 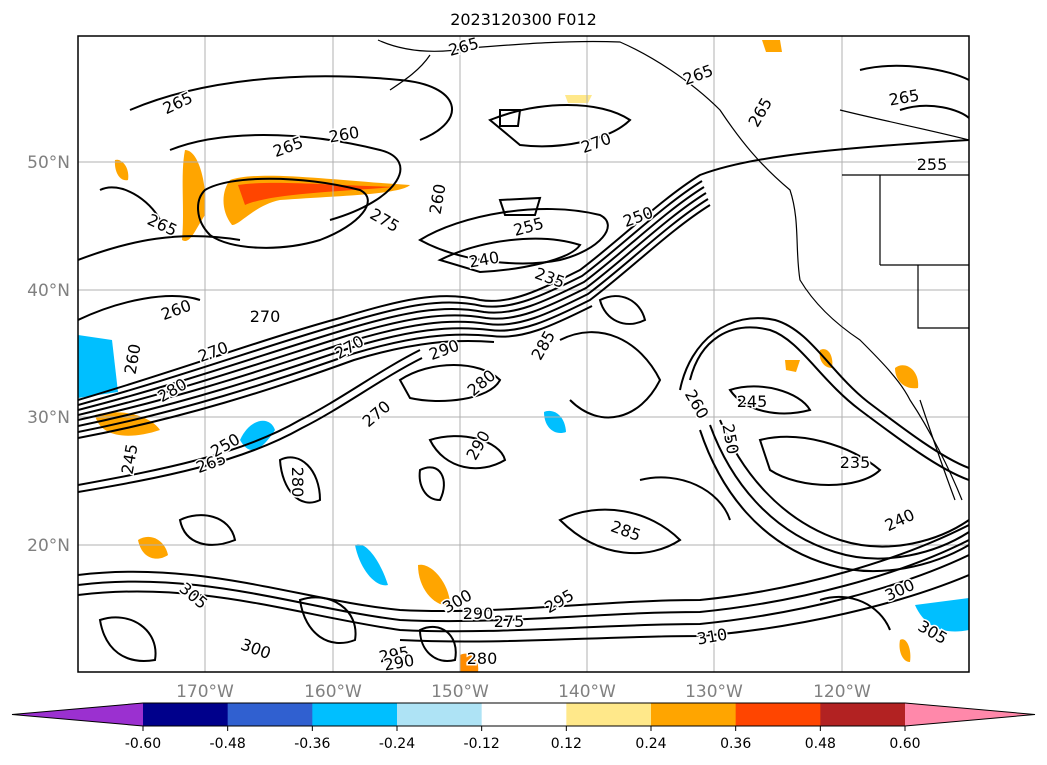 I want to click on shade-orange-east, so click(x=907, y=377).